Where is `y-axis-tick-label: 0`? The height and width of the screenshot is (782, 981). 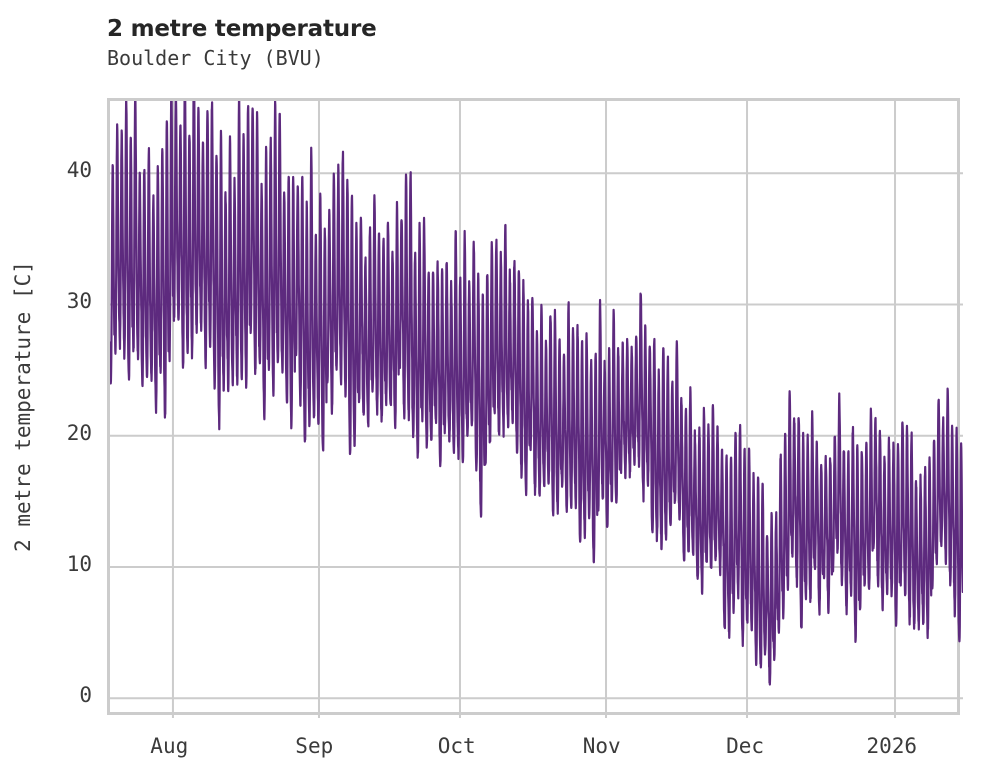
y-axis-tick-label: 0 is located at coordinates (85, 695).